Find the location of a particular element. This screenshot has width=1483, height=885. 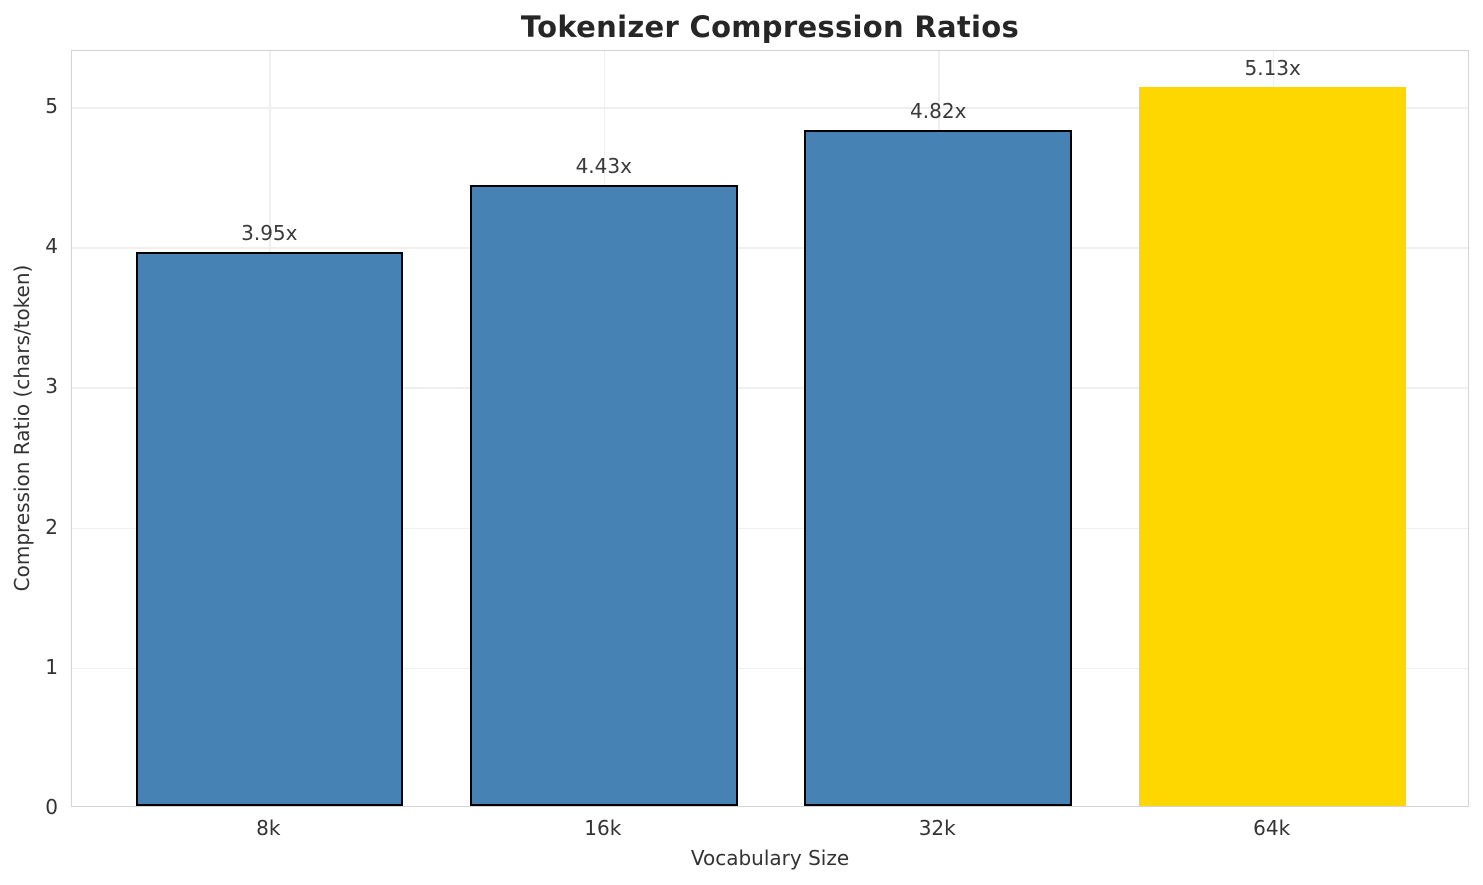

bar-value-label: 4.82x is located at coordinates (938, 111).